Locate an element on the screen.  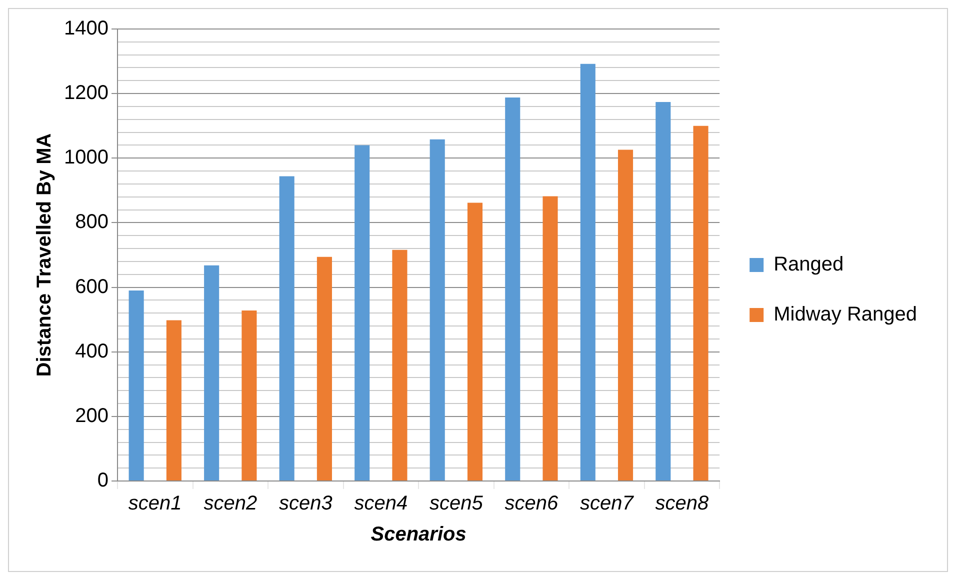
x-tick-label: scen7 is located at coordinates (607, 503).